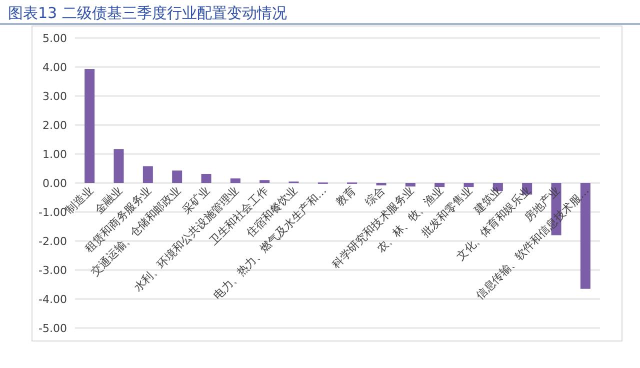  I want to click on y-tick-label: 3.00, so click(54, 96).